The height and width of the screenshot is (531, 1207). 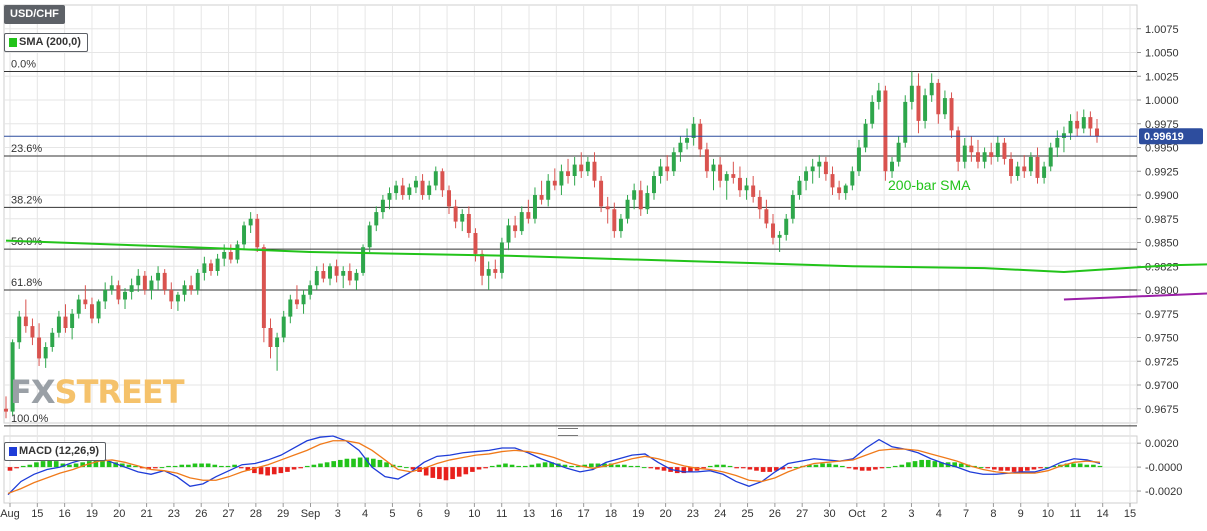 I want to click on x-tick-label: 9, so click(x=1021, y=514).